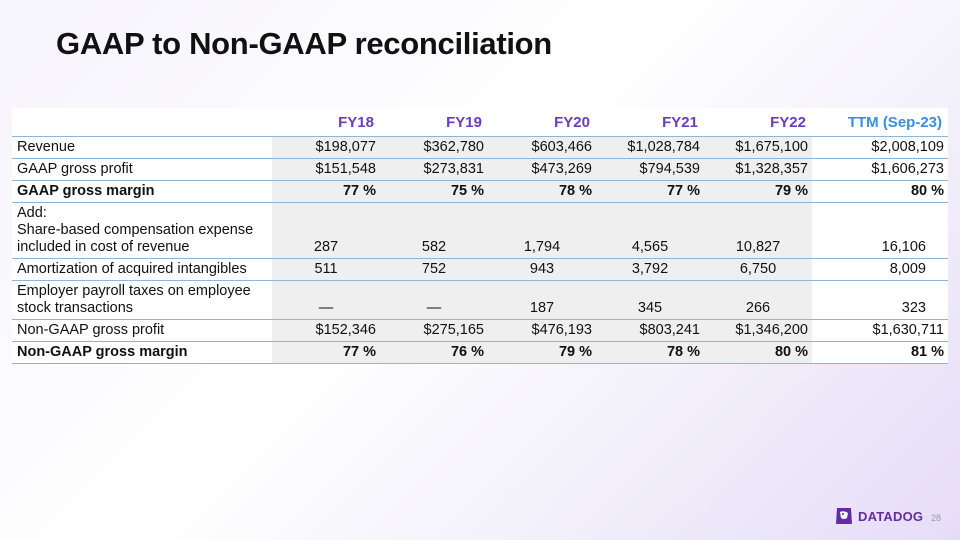  Describe the element at coordinates (650, 147) in the screenshot. I see `table-cell: $1,028,784` at that location.